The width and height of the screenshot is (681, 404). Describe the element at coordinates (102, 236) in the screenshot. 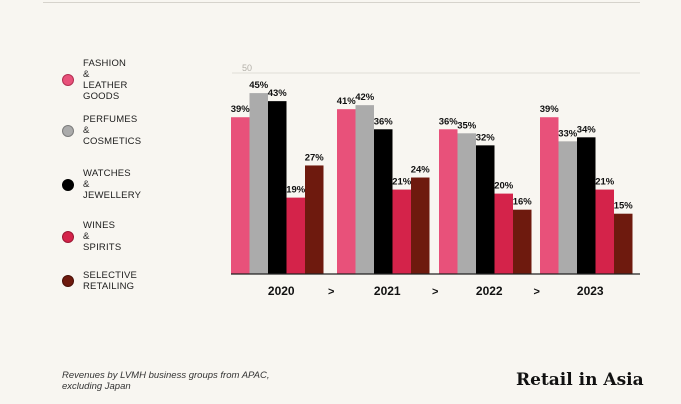

I see `legend-label-wines: WINES & SPIRITS` at that location.